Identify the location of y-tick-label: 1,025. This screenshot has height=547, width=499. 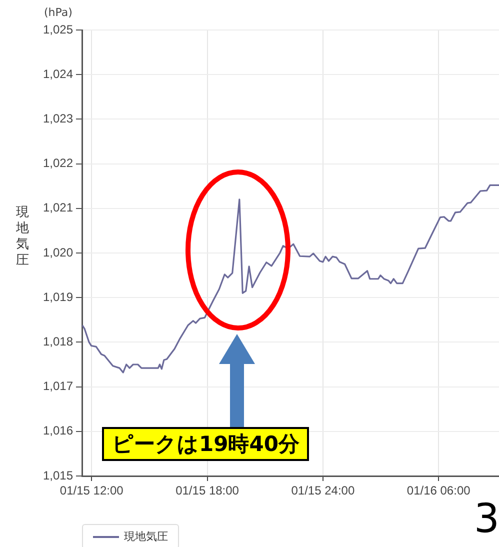
(58, 29).